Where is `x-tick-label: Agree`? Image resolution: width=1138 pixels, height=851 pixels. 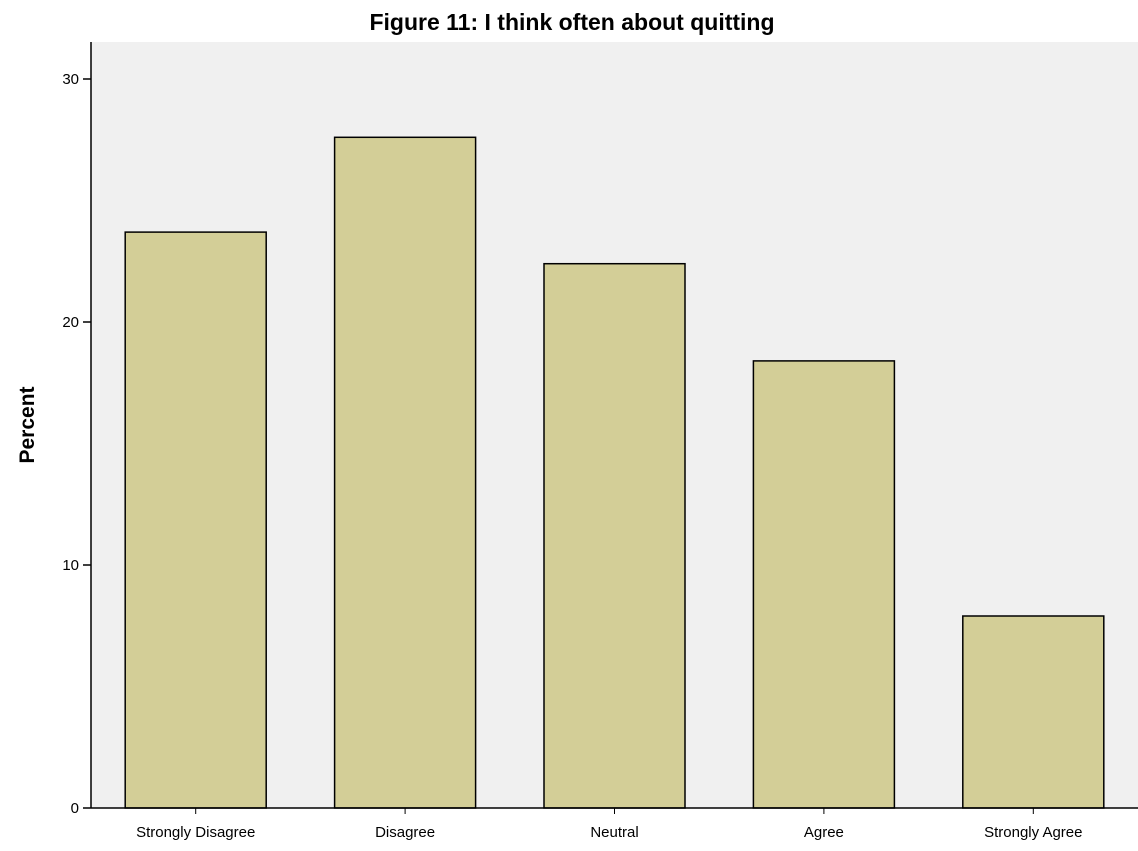
x-tick-label: Agree is located at coordinates (824, 832).